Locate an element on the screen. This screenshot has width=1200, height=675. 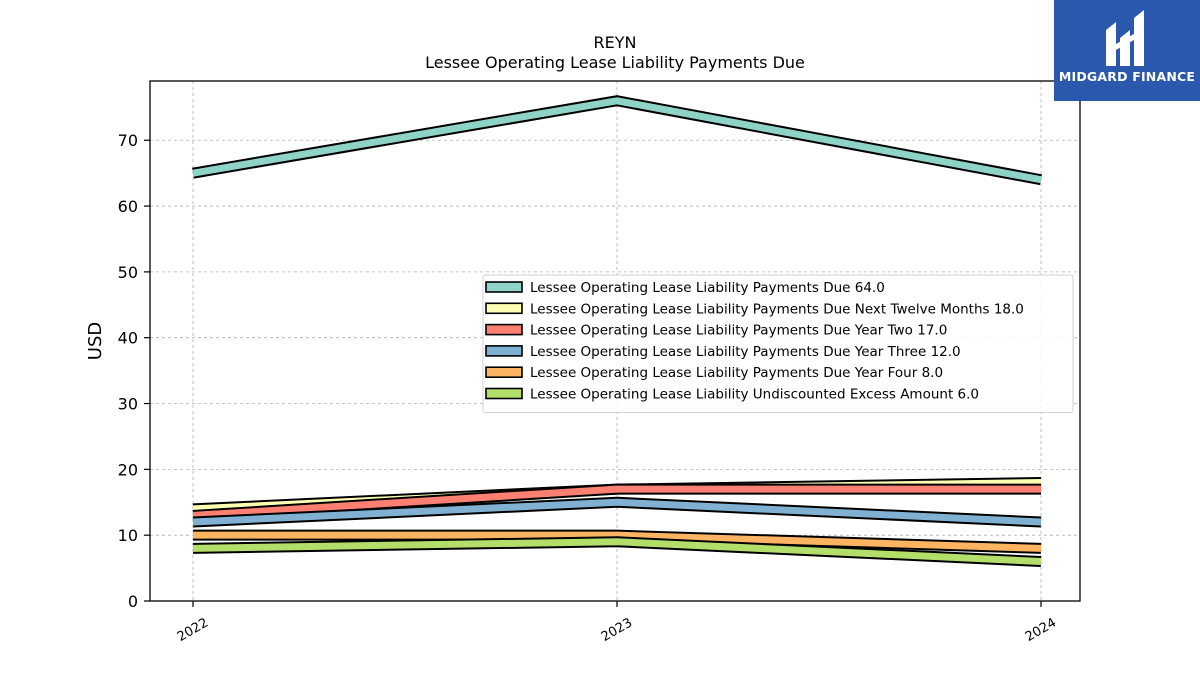
y-tick-label: 20 is located at coordinates (128, 469).